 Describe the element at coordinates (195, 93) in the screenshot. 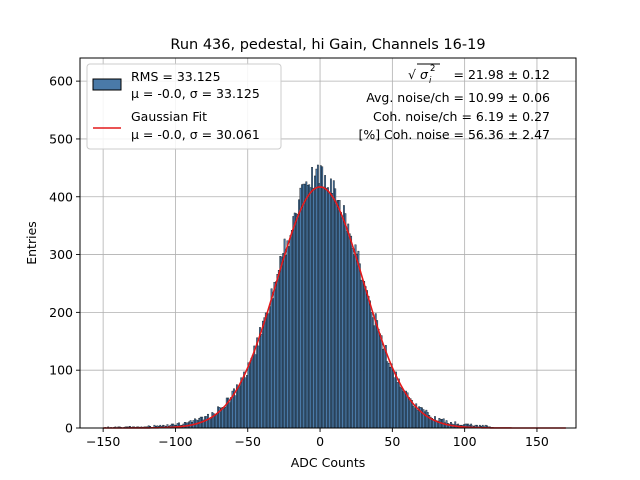

I see `legend-histogram-label-2: μ = -0.0, σ = 33.125` at that location.